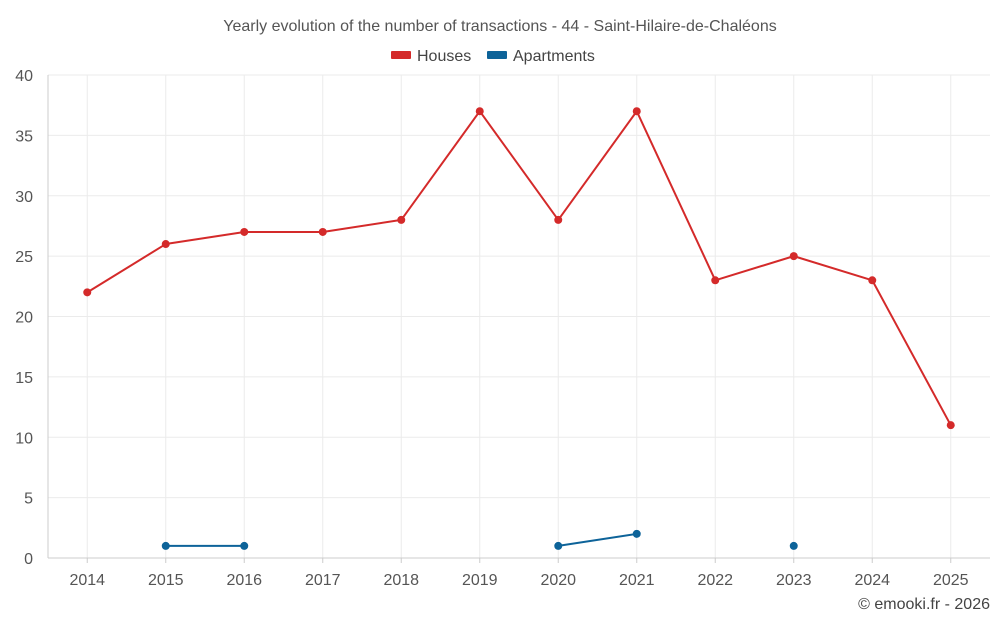 This screenshot has height=625, width=1000. I want to click on y-axis-ticks: 0 5 10 15 20 25 30 35 40, so click(24, 318).